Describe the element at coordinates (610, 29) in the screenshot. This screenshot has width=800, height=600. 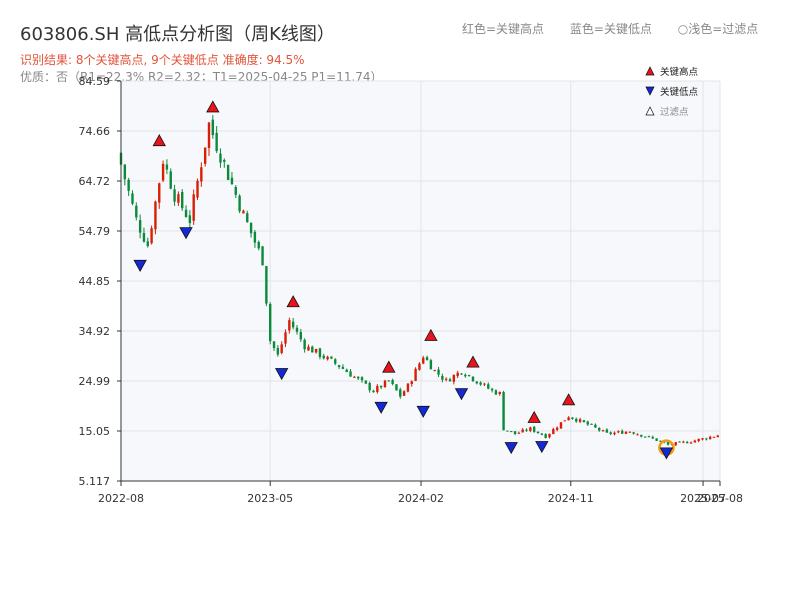
I see `legend-blue-text: 蓝色=关键低点` at that location.